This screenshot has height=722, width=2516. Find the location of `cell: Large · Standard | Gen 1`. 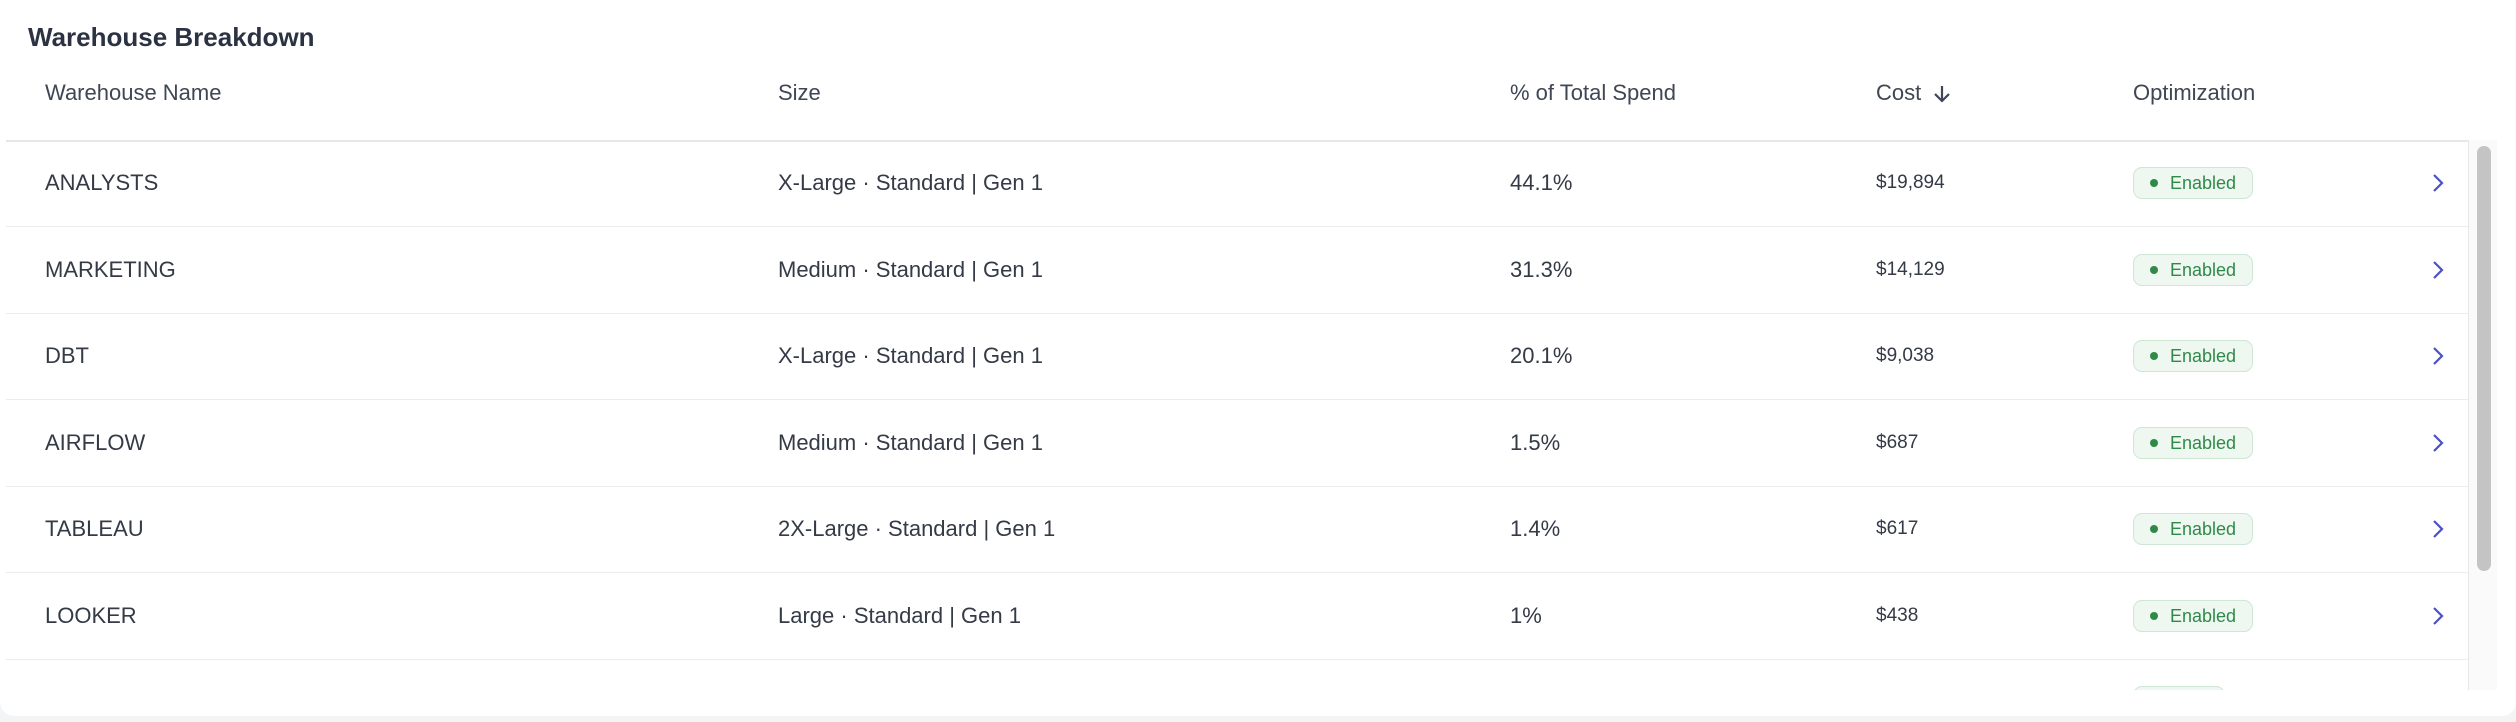

cell: Large · Standard | Gen 1 is located at coordinates (899, 615).